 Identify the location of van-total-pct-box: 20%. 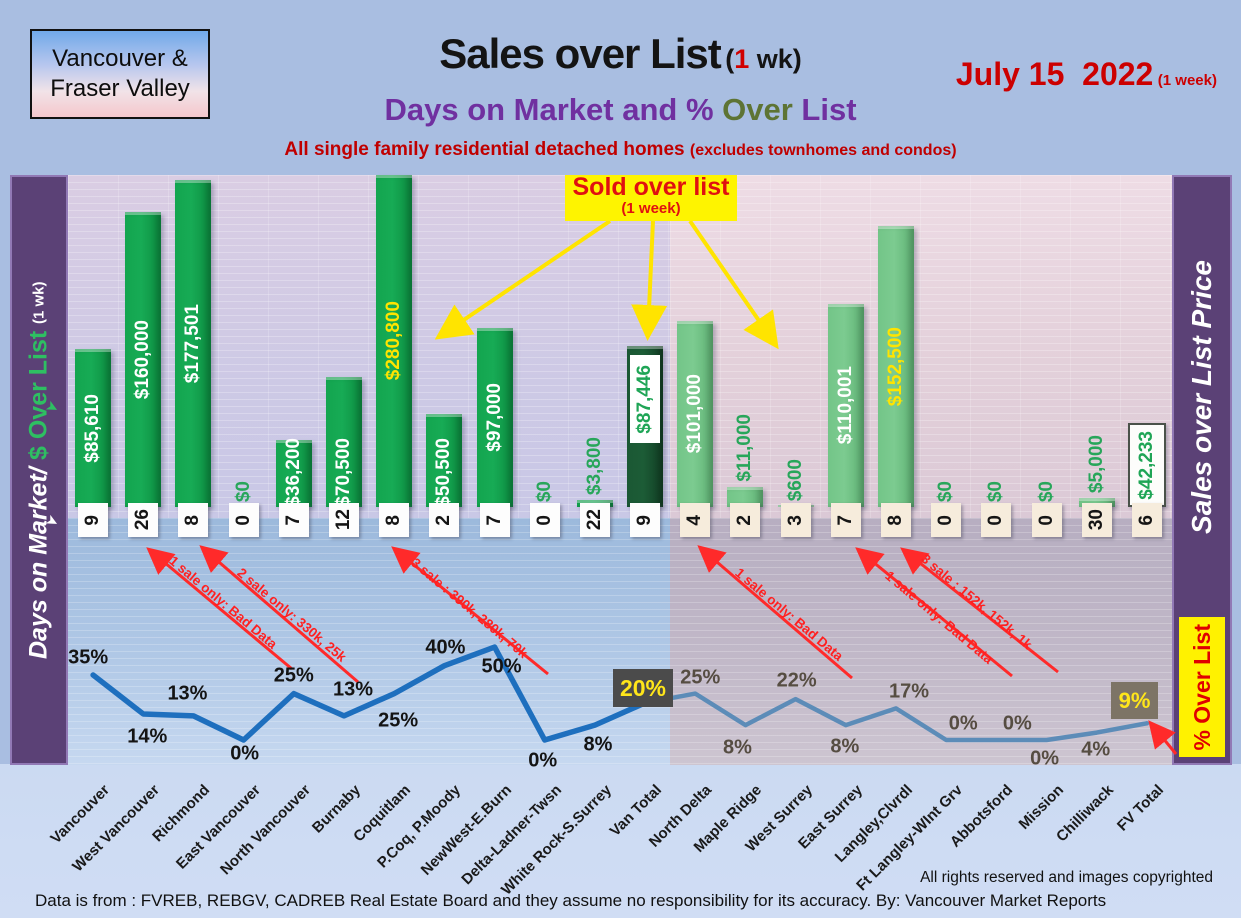
(643, 688).